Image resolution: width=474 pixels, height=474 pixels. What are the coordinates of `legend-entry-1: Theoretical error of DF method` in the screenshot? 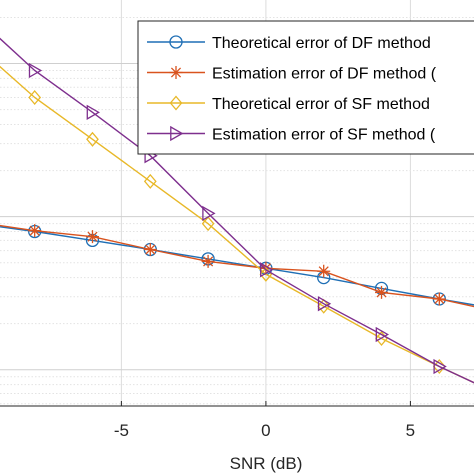 It's located at (289, 43).